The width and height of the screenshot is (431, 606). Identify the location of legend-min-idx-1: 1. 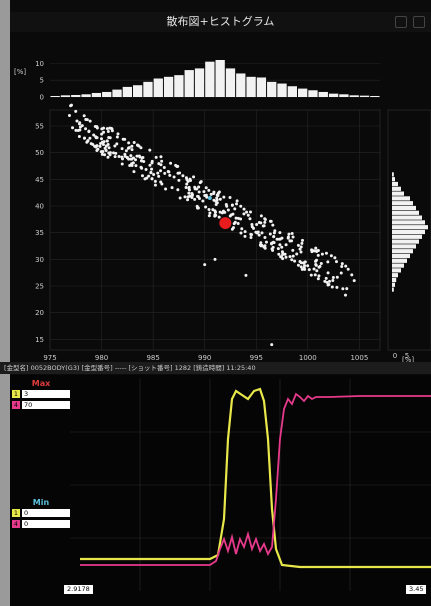
(16, 513).